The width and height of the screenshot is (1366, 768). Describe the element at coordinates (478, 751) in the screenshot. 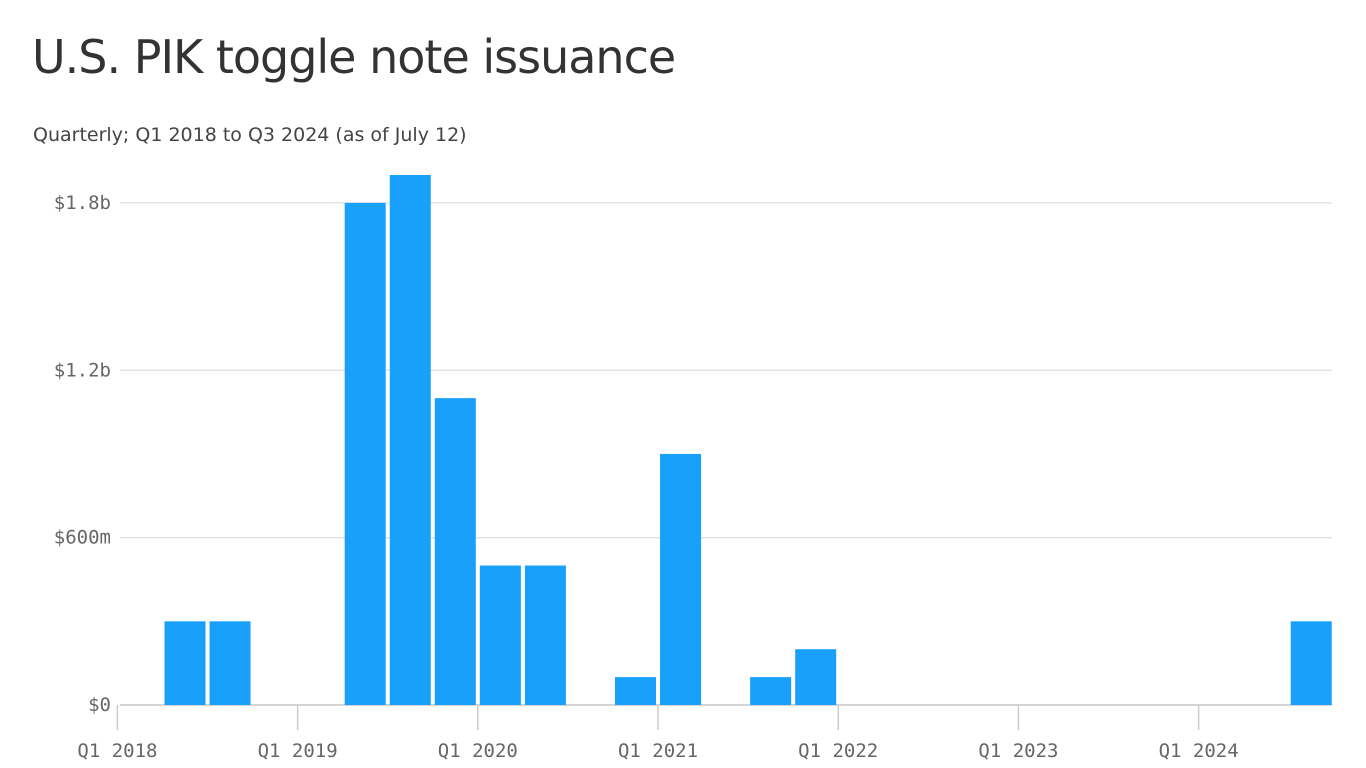

I see `x-tick-label: Q1 2020` at that location.